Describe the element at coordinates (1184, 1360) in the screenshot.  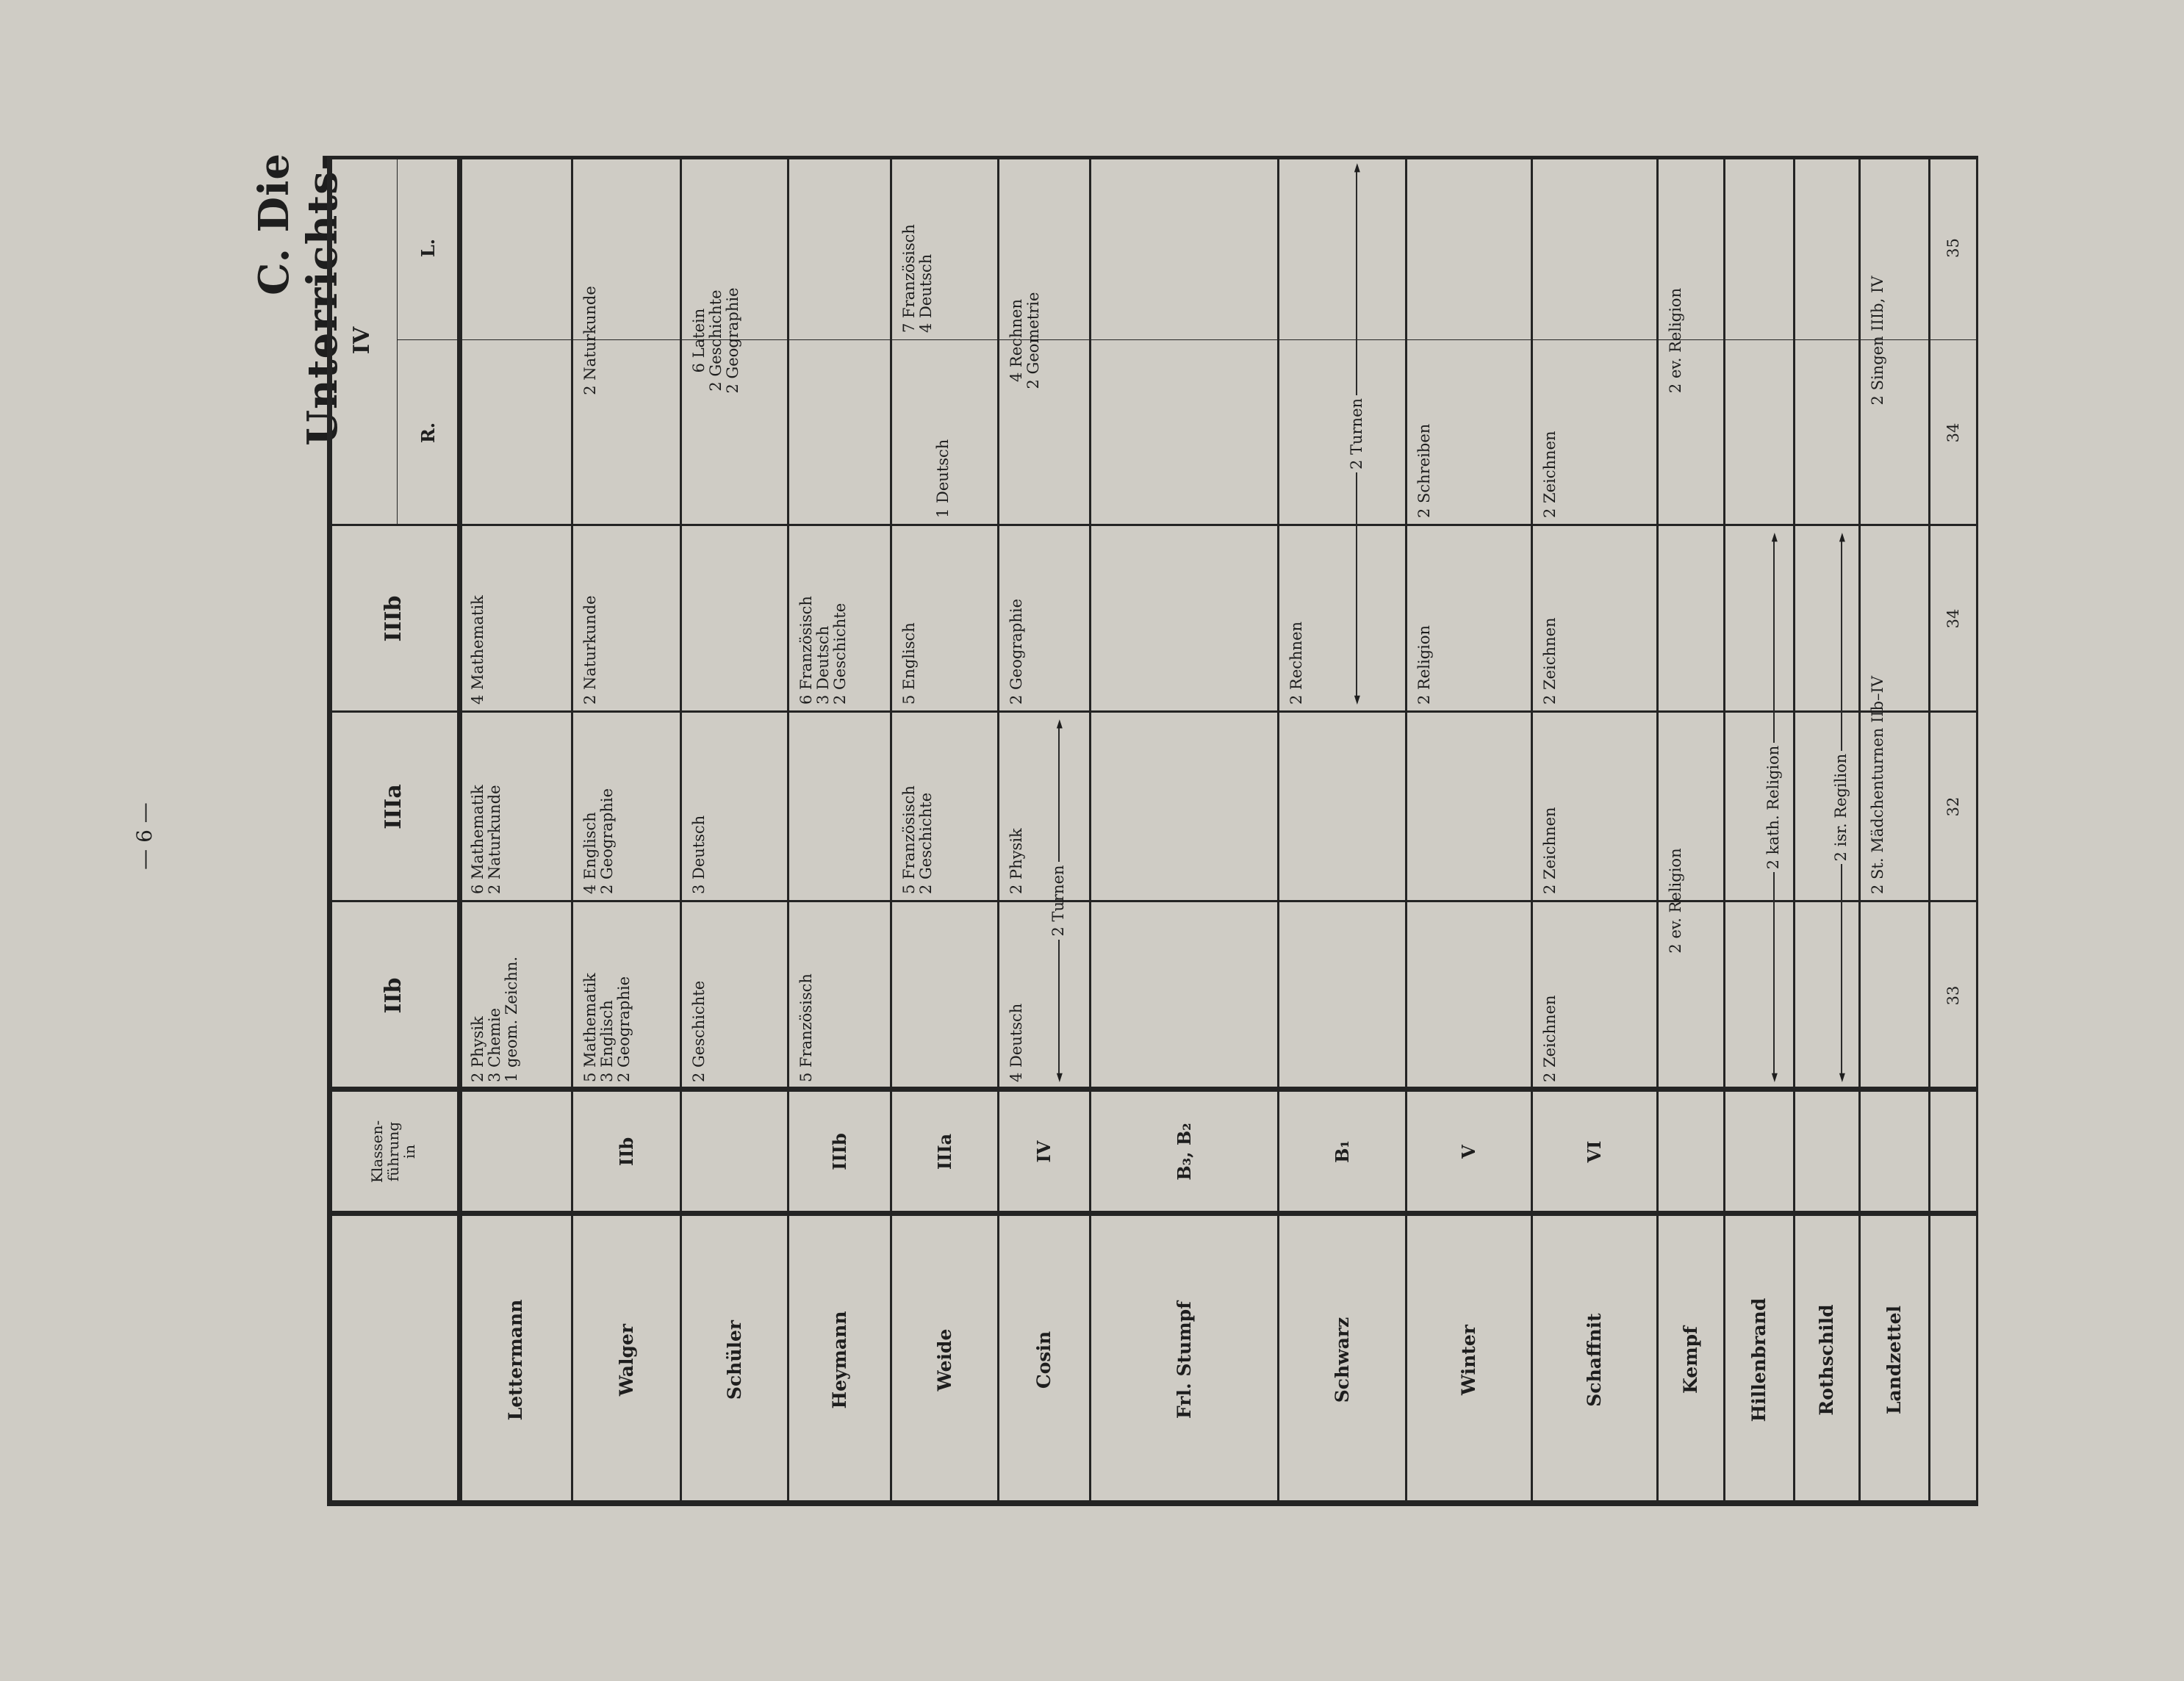
I see `teacher-name: Frl. Stumpf` at that location.